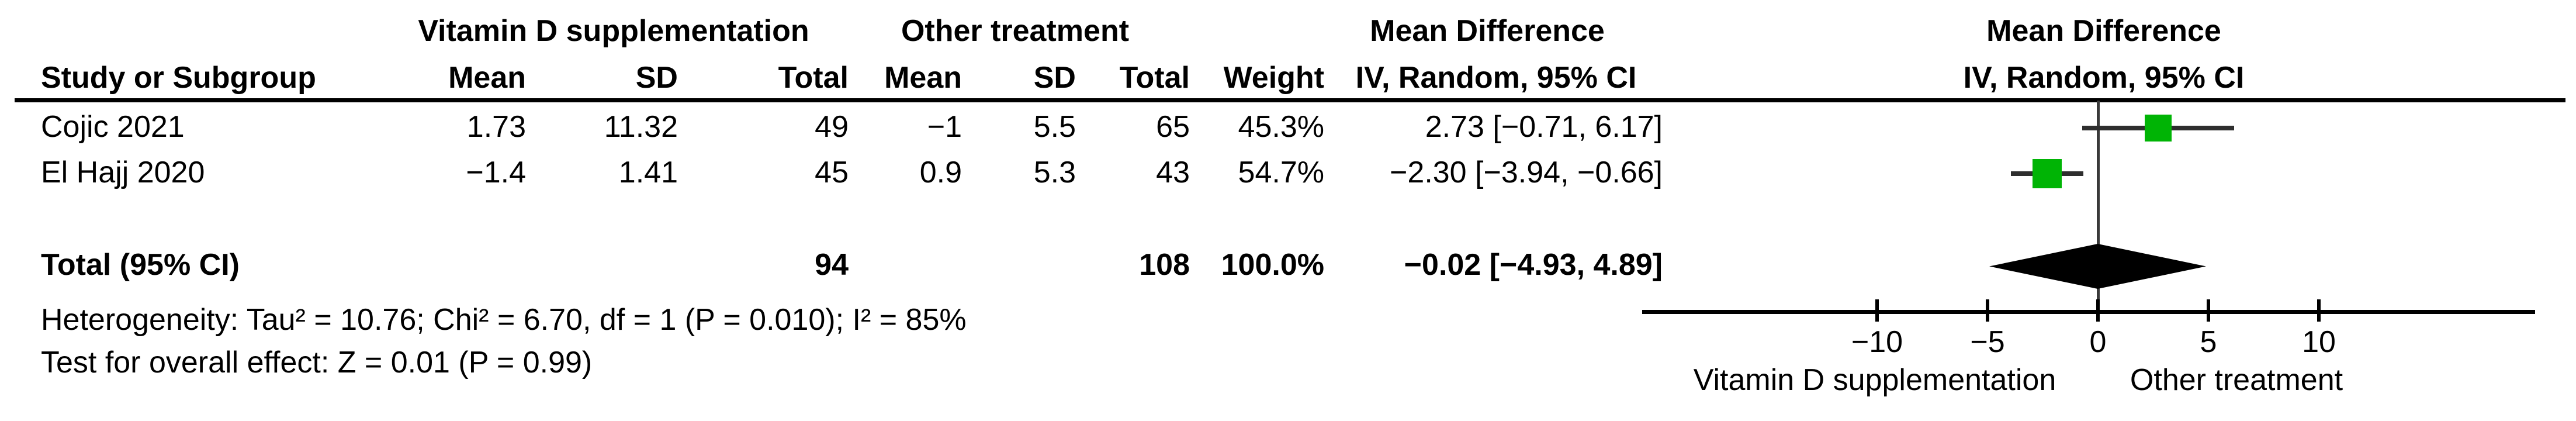 The image size is (2576, 421). Describe the element at coordinates (2236, 380) in the screenshot. I see `axis-label-favours-control: Other treatment` at that location.